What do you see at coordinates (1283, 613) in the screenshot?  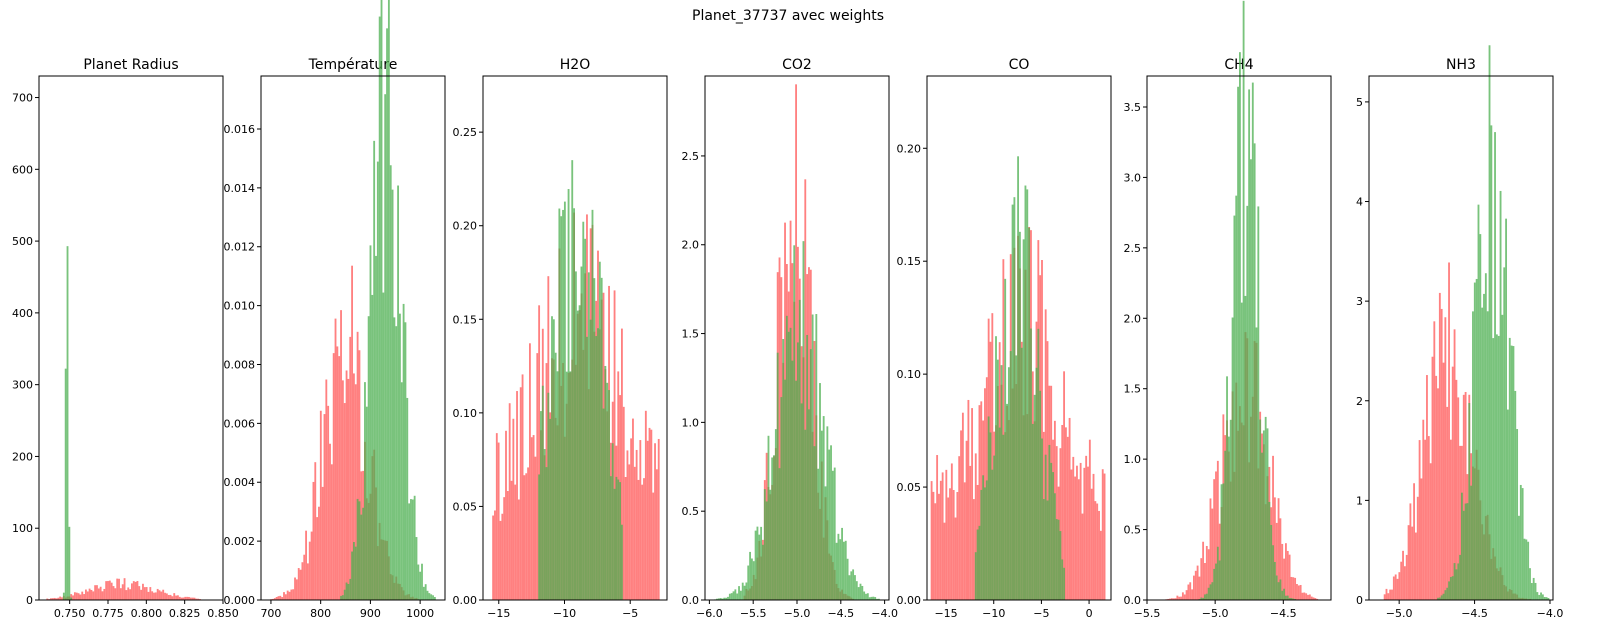 I see `x-tick-label: −4.5` at bounding box center [1283, 613].